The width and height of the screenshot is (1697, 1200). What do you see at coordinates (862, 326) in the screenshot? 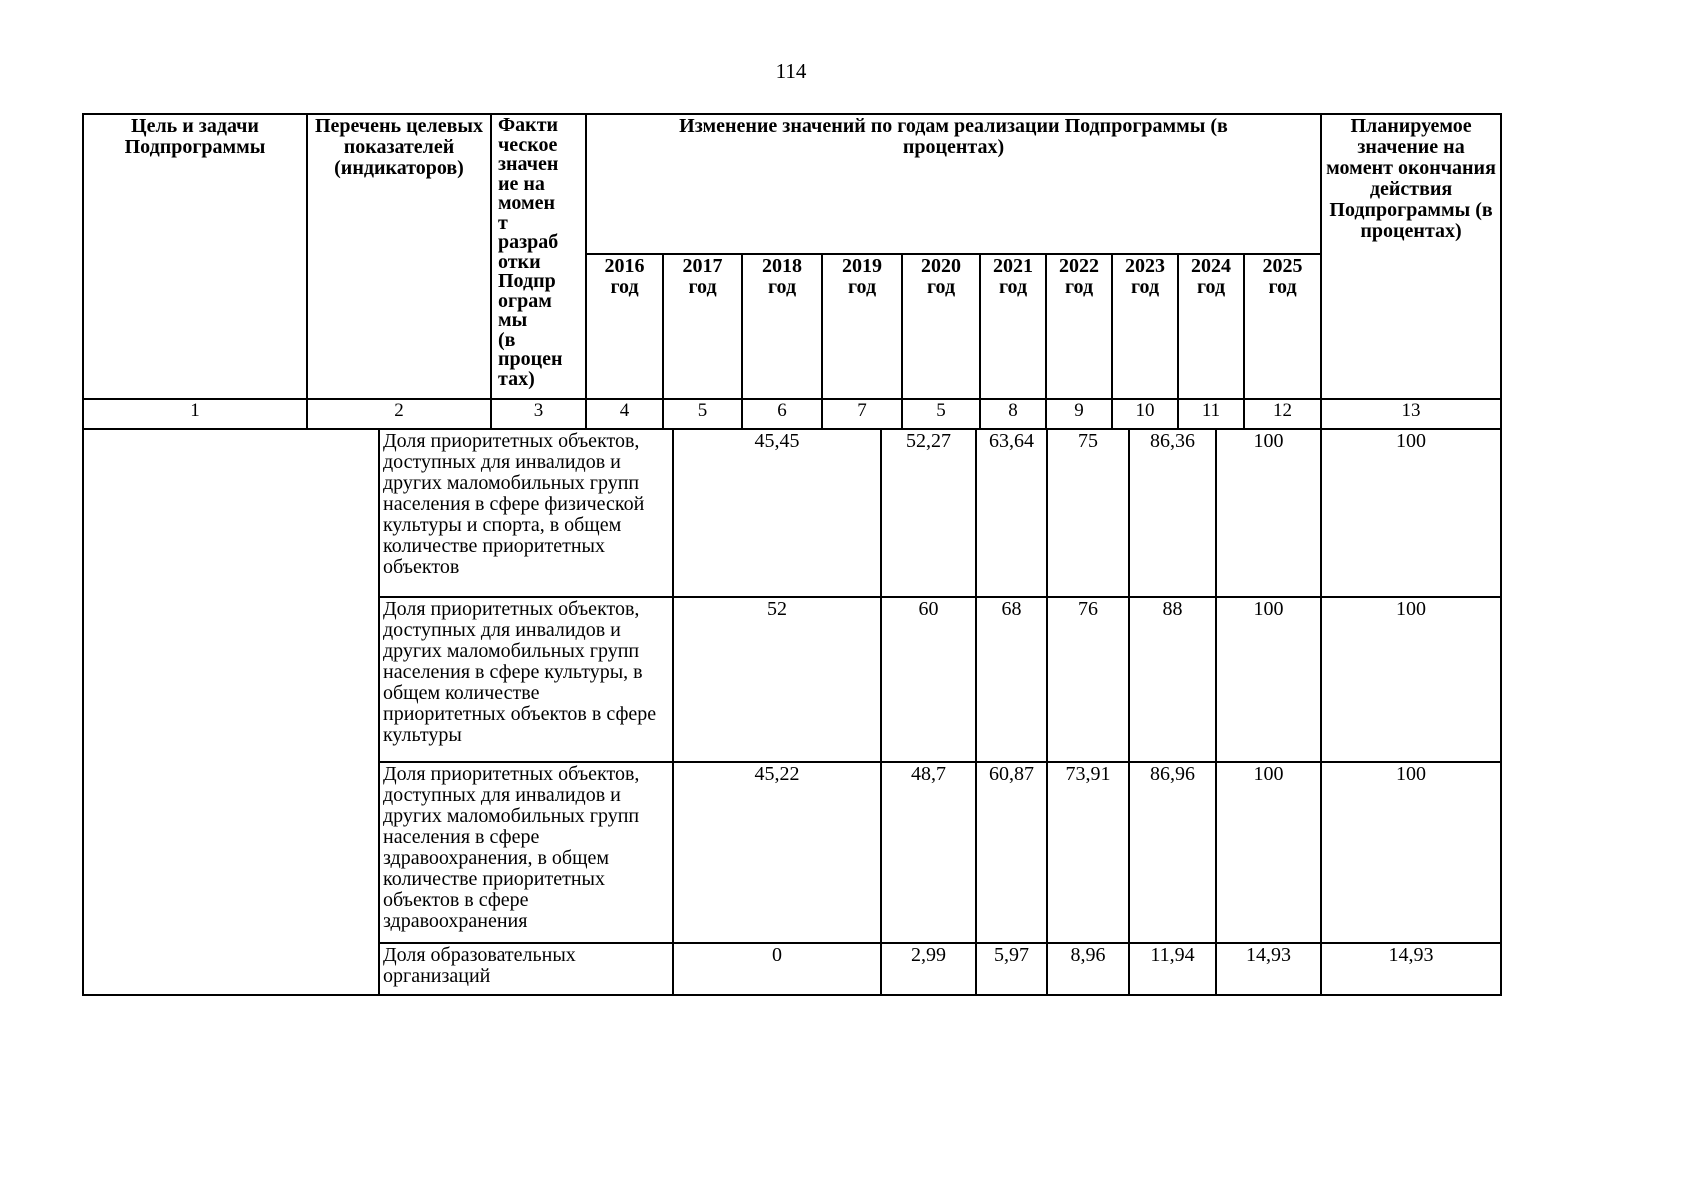
I see `year-header-cell-2019: 2019 год` at bounding box center [862, 326].